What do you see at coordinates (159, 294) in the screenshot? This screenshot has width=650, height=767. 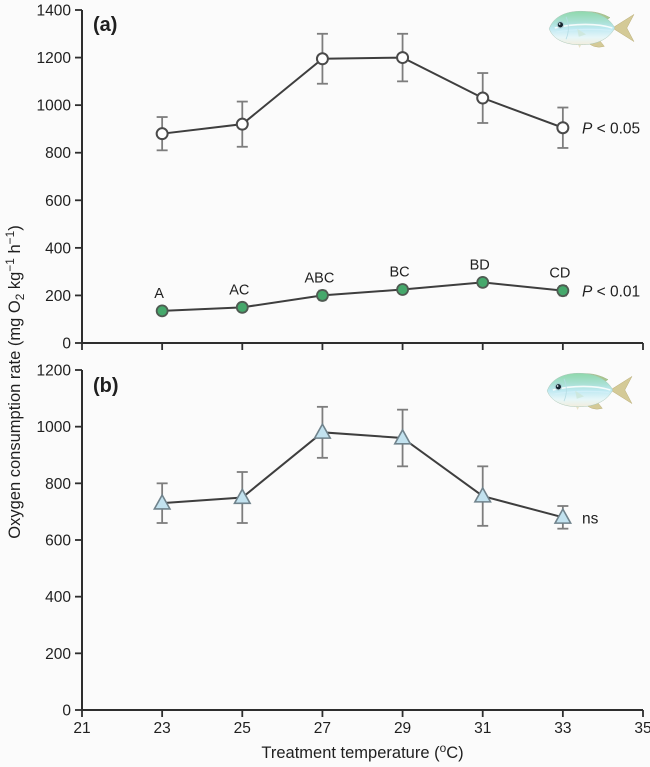 I see `significance-letter: A` at bounding box center [159, 294].